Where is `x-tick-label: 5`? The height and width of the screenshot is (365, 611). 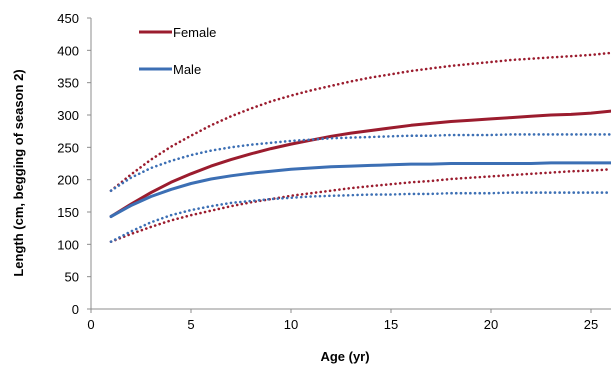 x-tick-label: 5 is located at coordinates (190, 324).